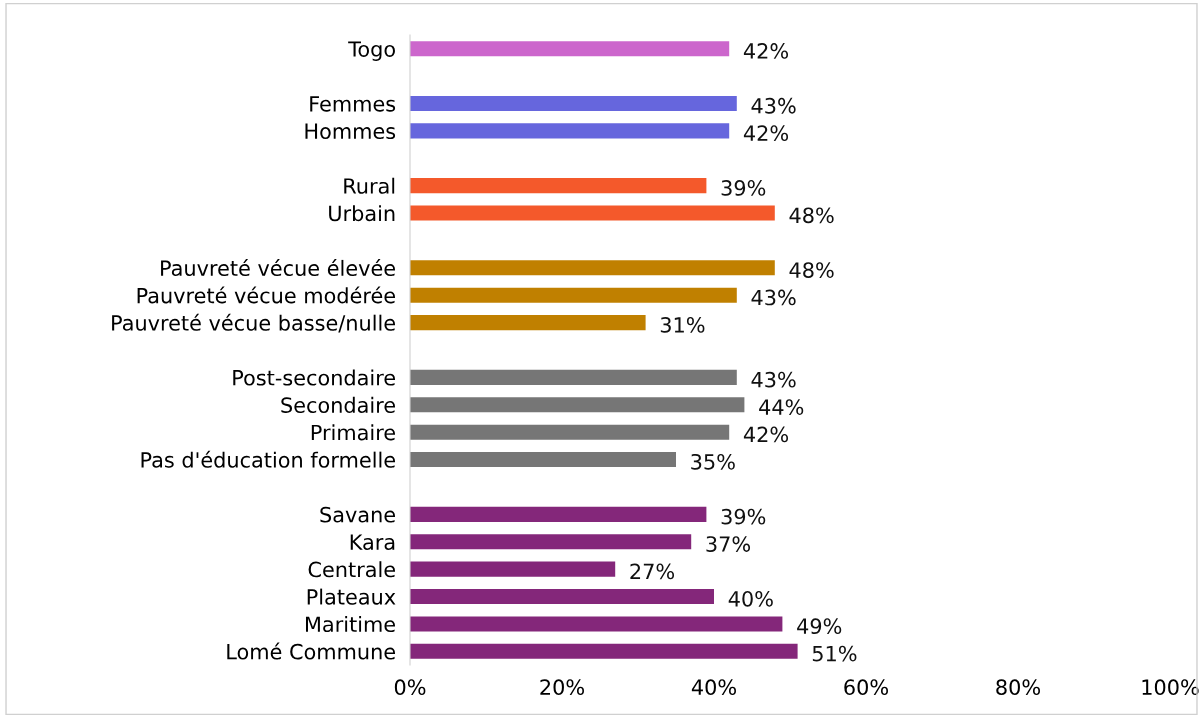  Describe the element at coordinates (357, 514) in the screenshot. I see `y-tick-label: Savane` at that location.